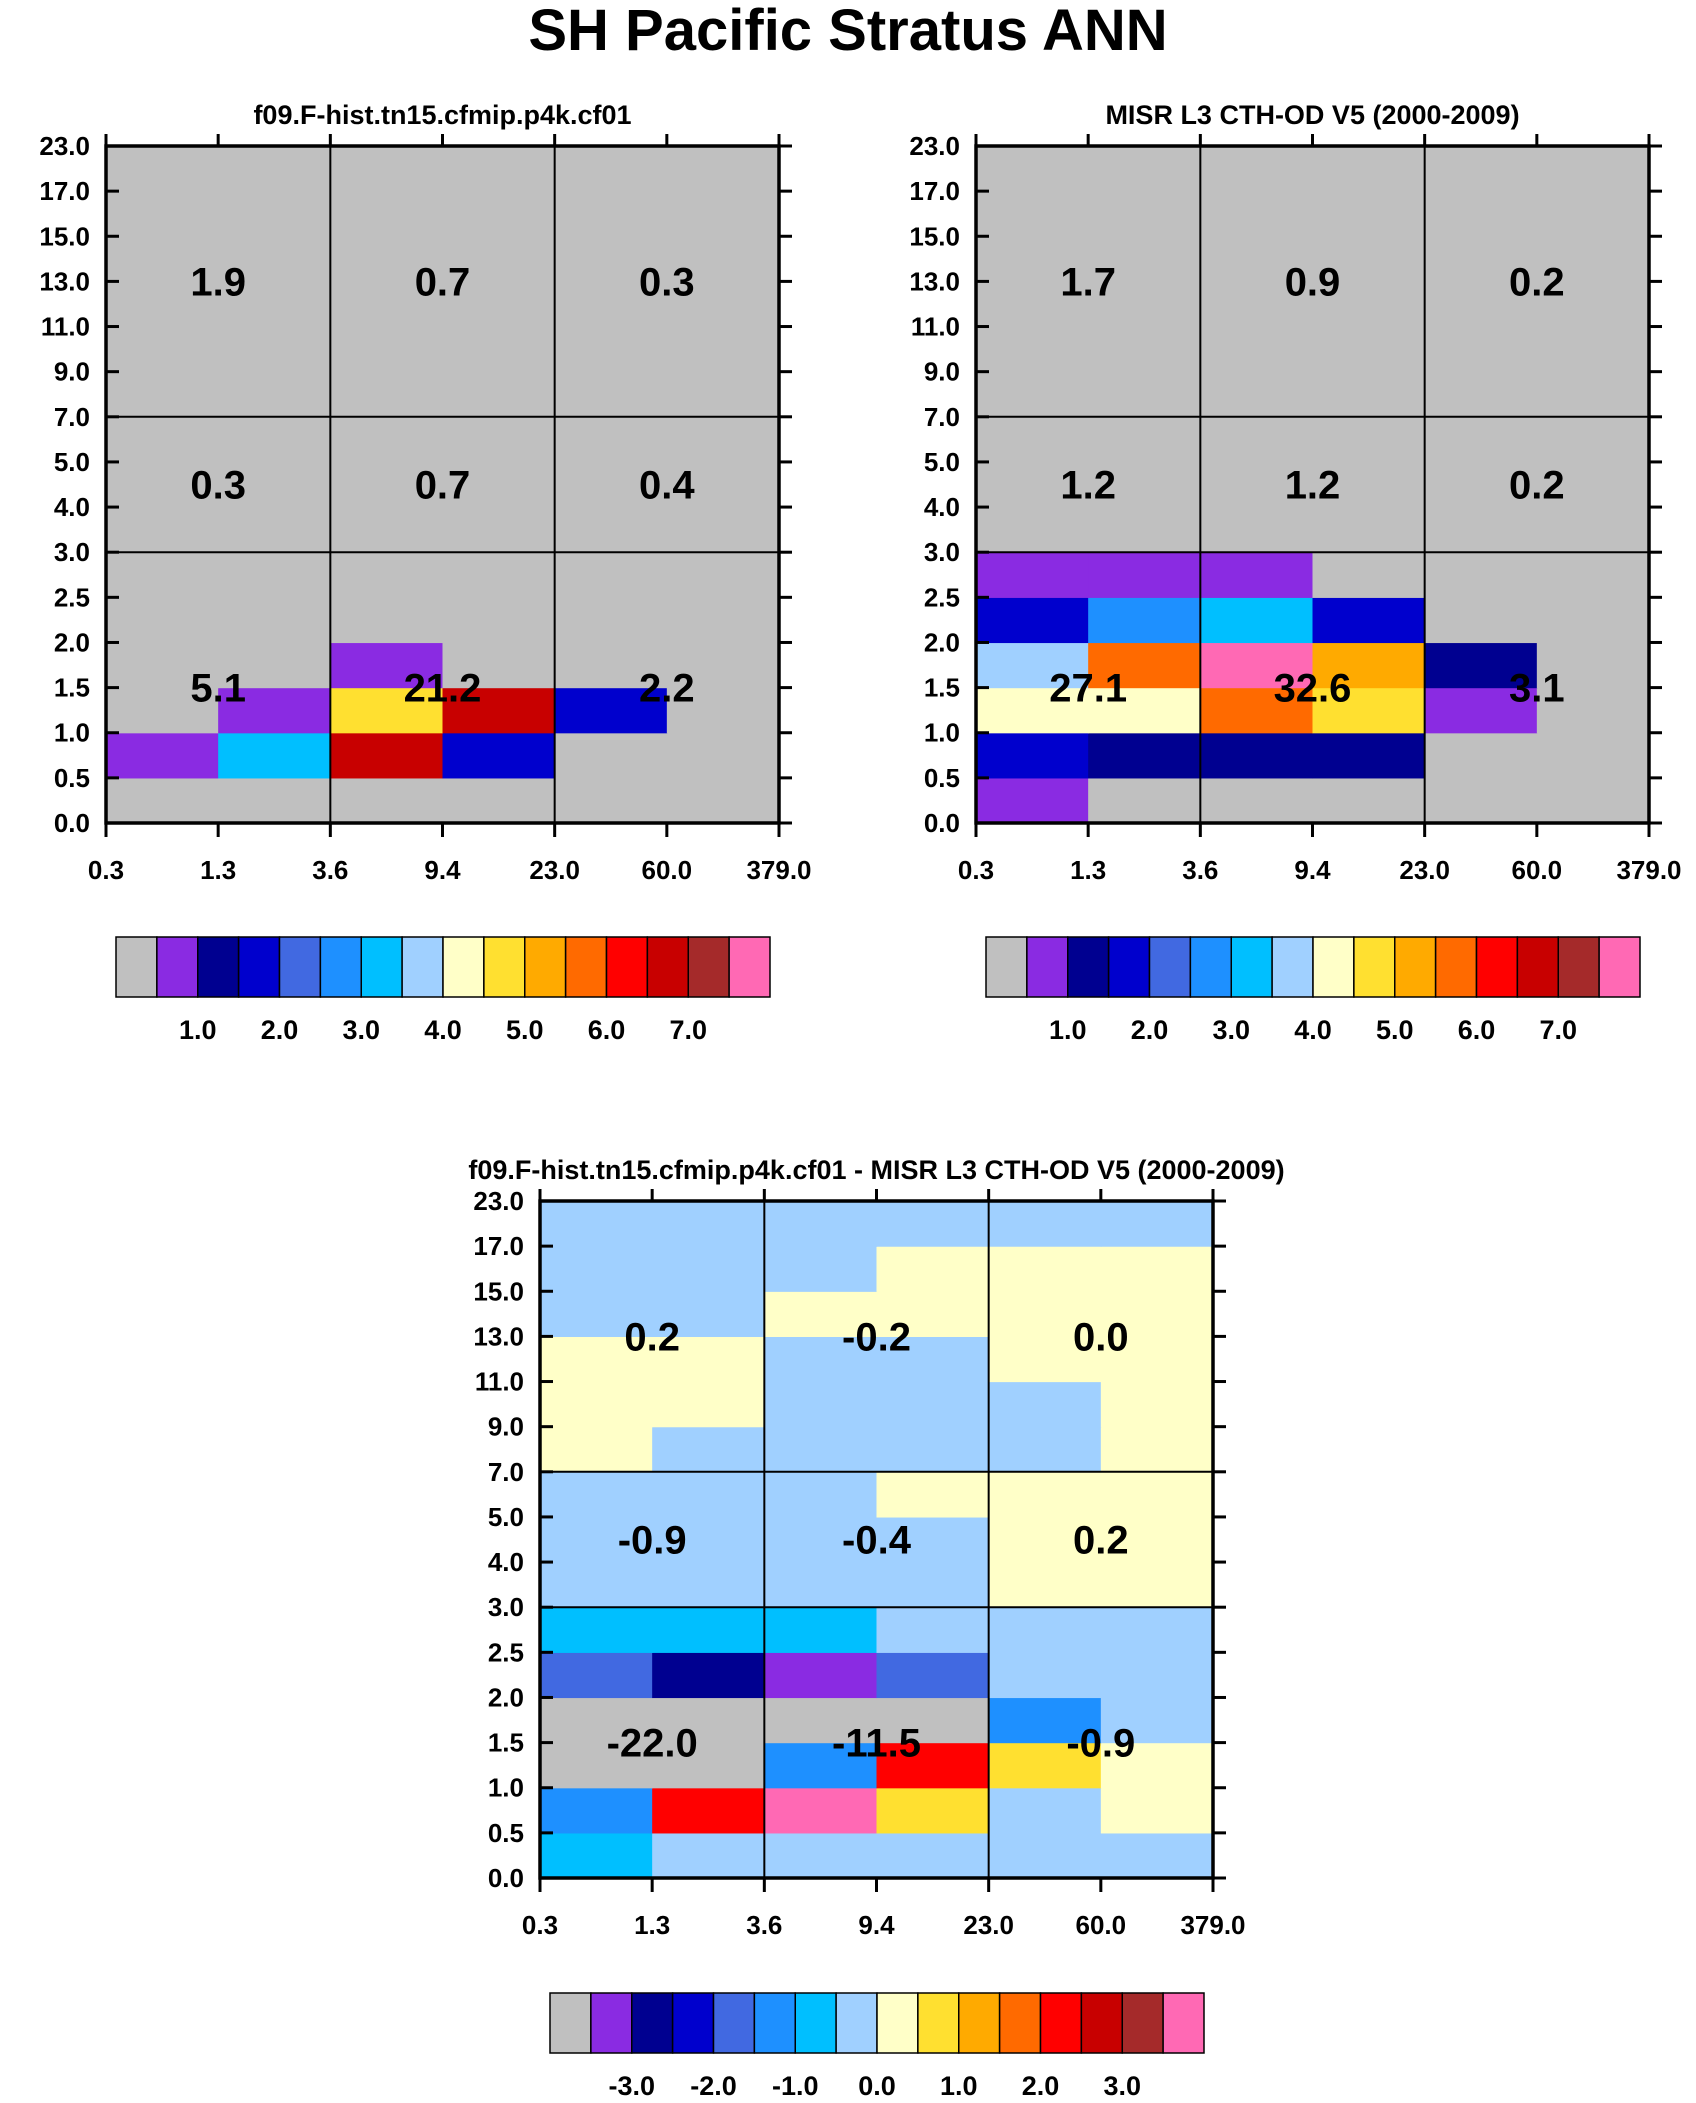 Image resolution: width=1696 pixels, height=2103 pixels. What do you see at coordinates (1088, 870) in the screenshot?
I see `x-tick-label: 1.3` at bounding box center [1088, 870].